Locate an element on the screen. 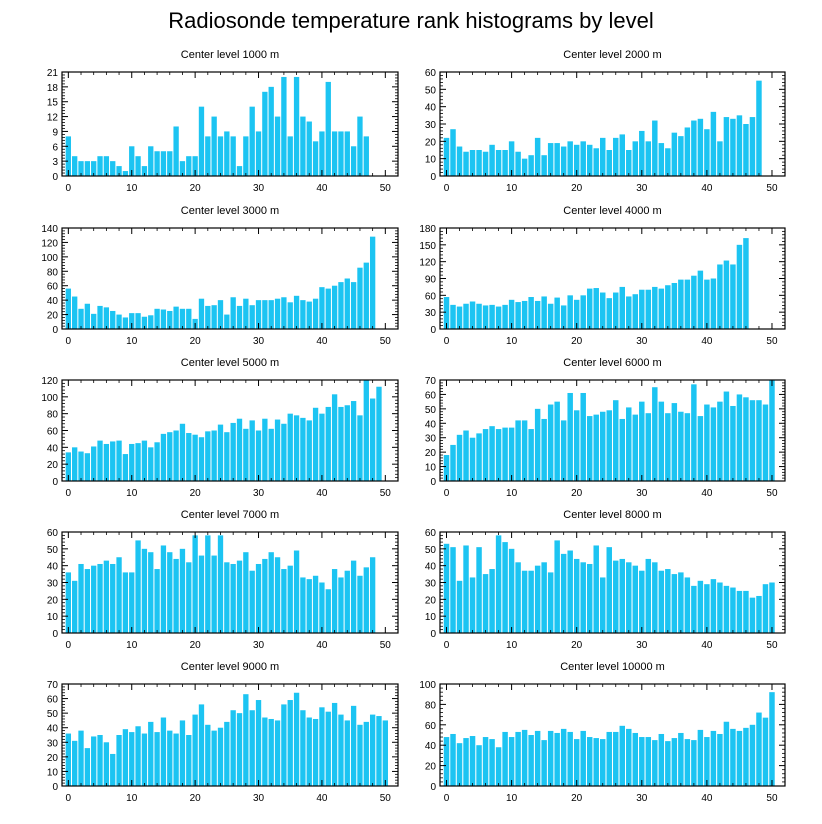 The width and height of the screenshot is (822, 824). y-tick-label: 12 is located at coordinates (53, 118).